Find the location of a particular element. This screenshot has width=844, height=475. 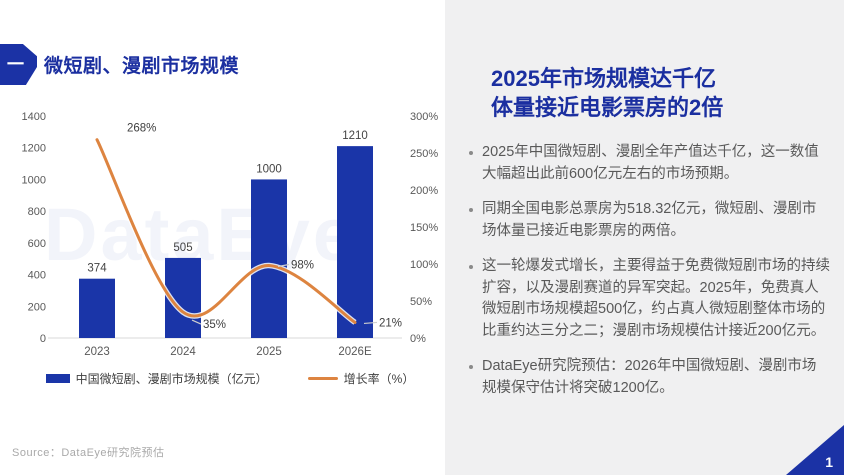

insight-heading-line1: 2025年市场规模达千亿 is located at coordinates (603, 78).